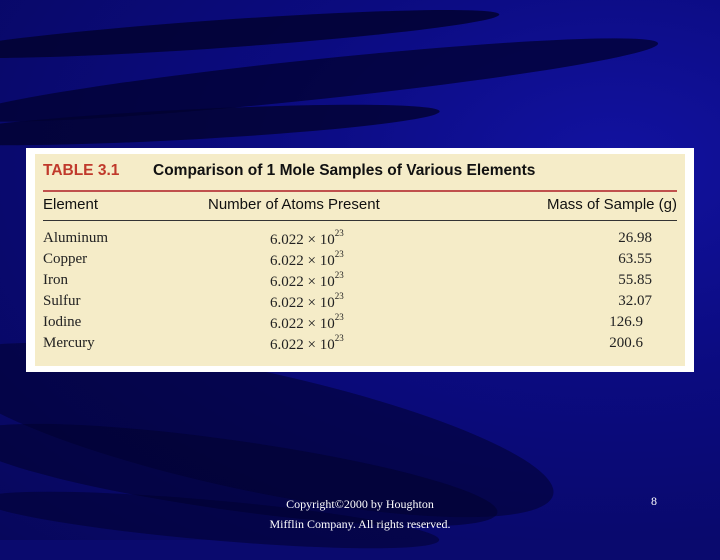 This screenshot has width=720, height=560. What do you see at coordinates (635, 238) in the screenshot?
I see `sample-mass: 26.98` at bounding box center [635, 238].